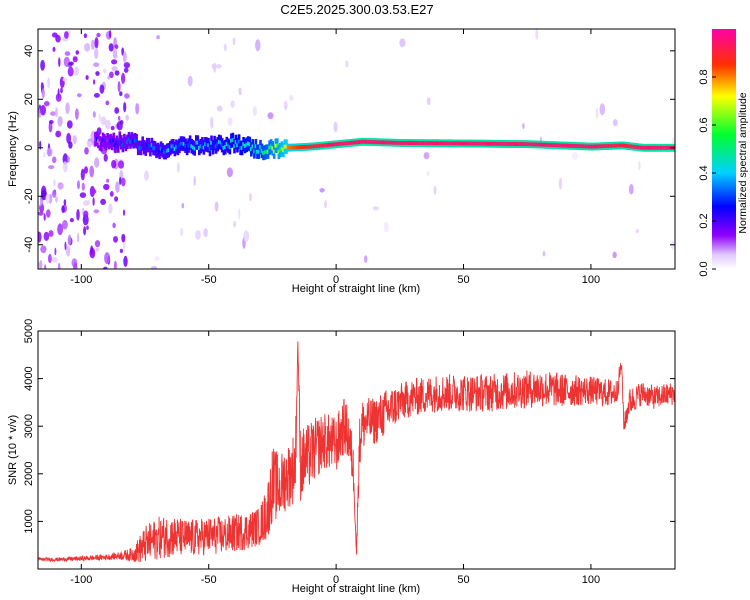  Describe the element at coordinates (743, 162) in the screenshot. I see `colorbar-label: Normalized spectral amplitude` at that location.